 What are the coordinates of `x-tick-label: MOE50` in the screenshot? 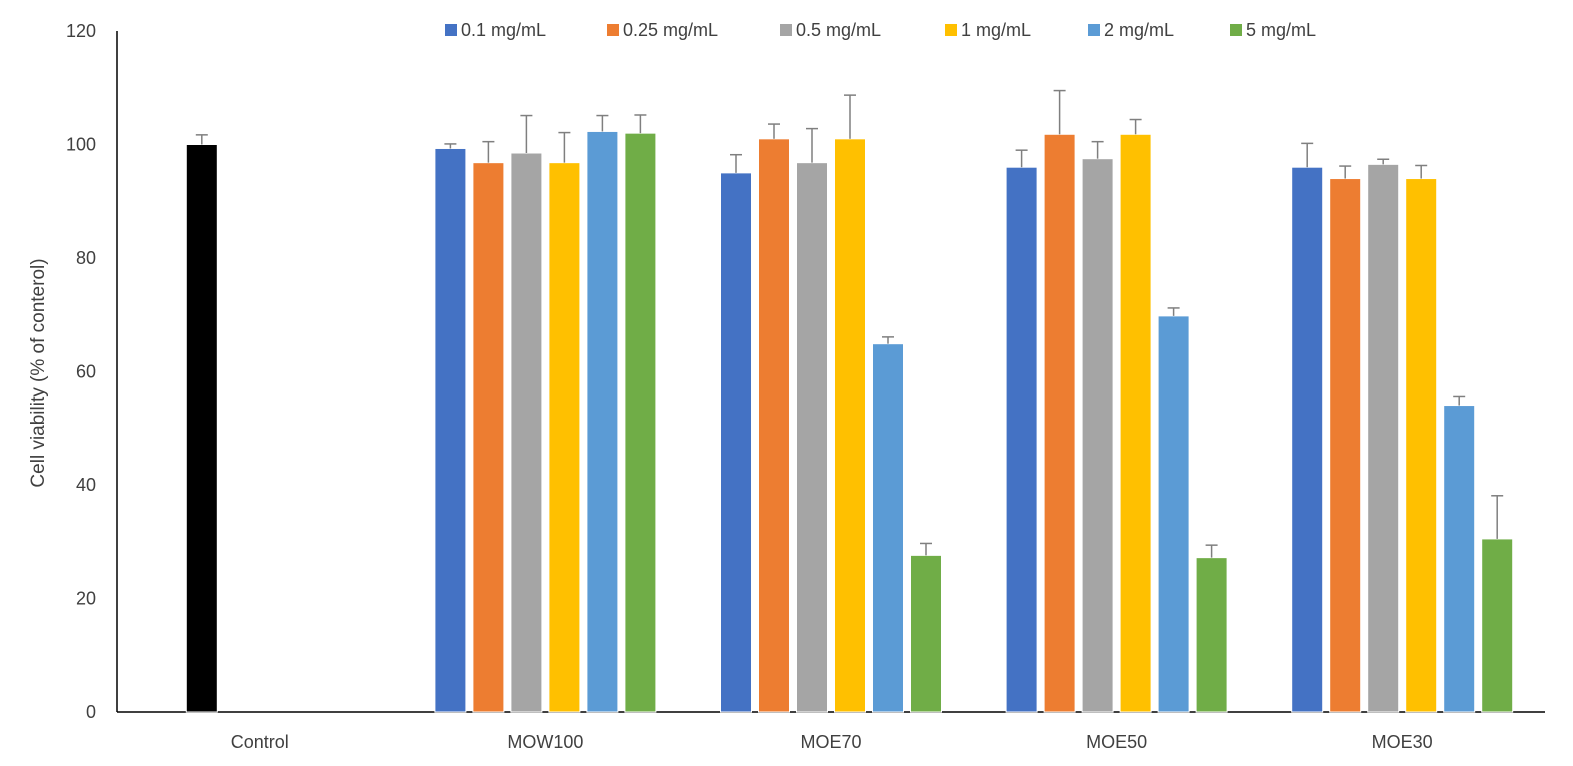 It's located at (1116, 742).